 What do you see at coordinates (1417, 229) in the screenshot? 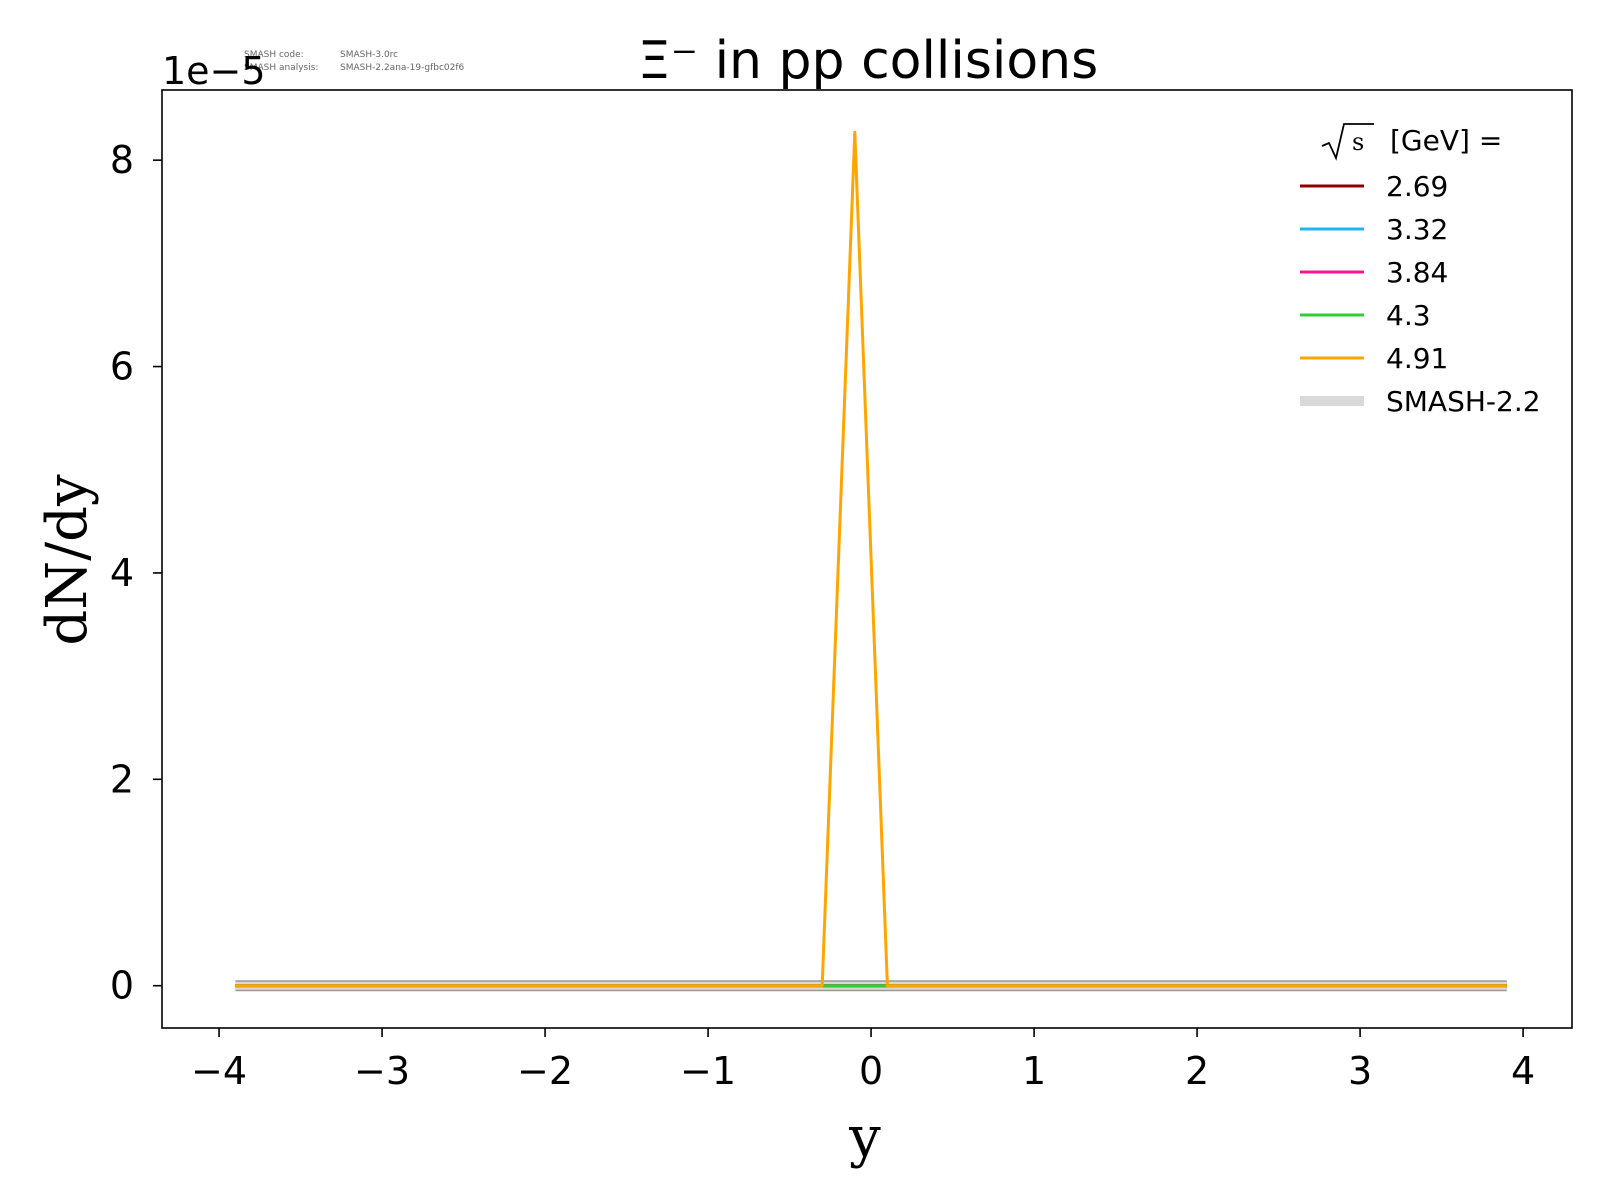
I see `legend-label: 3.32` at bounding box center [1417, 229].